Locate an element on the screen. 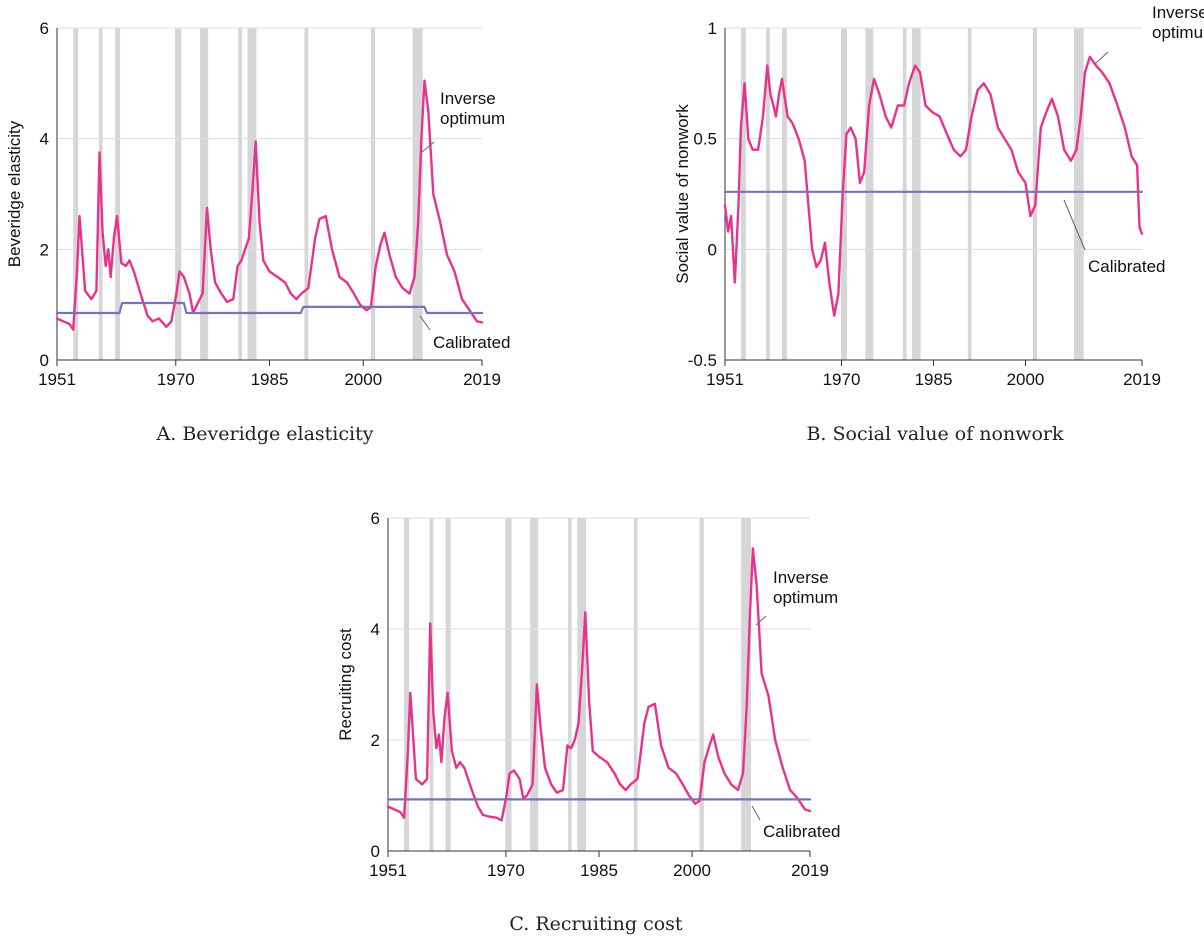 The width and height of the screenshot is (1204, 945). panel-c-annotation-calibrated-0: Calibrated is located at coordinates (802, 831).